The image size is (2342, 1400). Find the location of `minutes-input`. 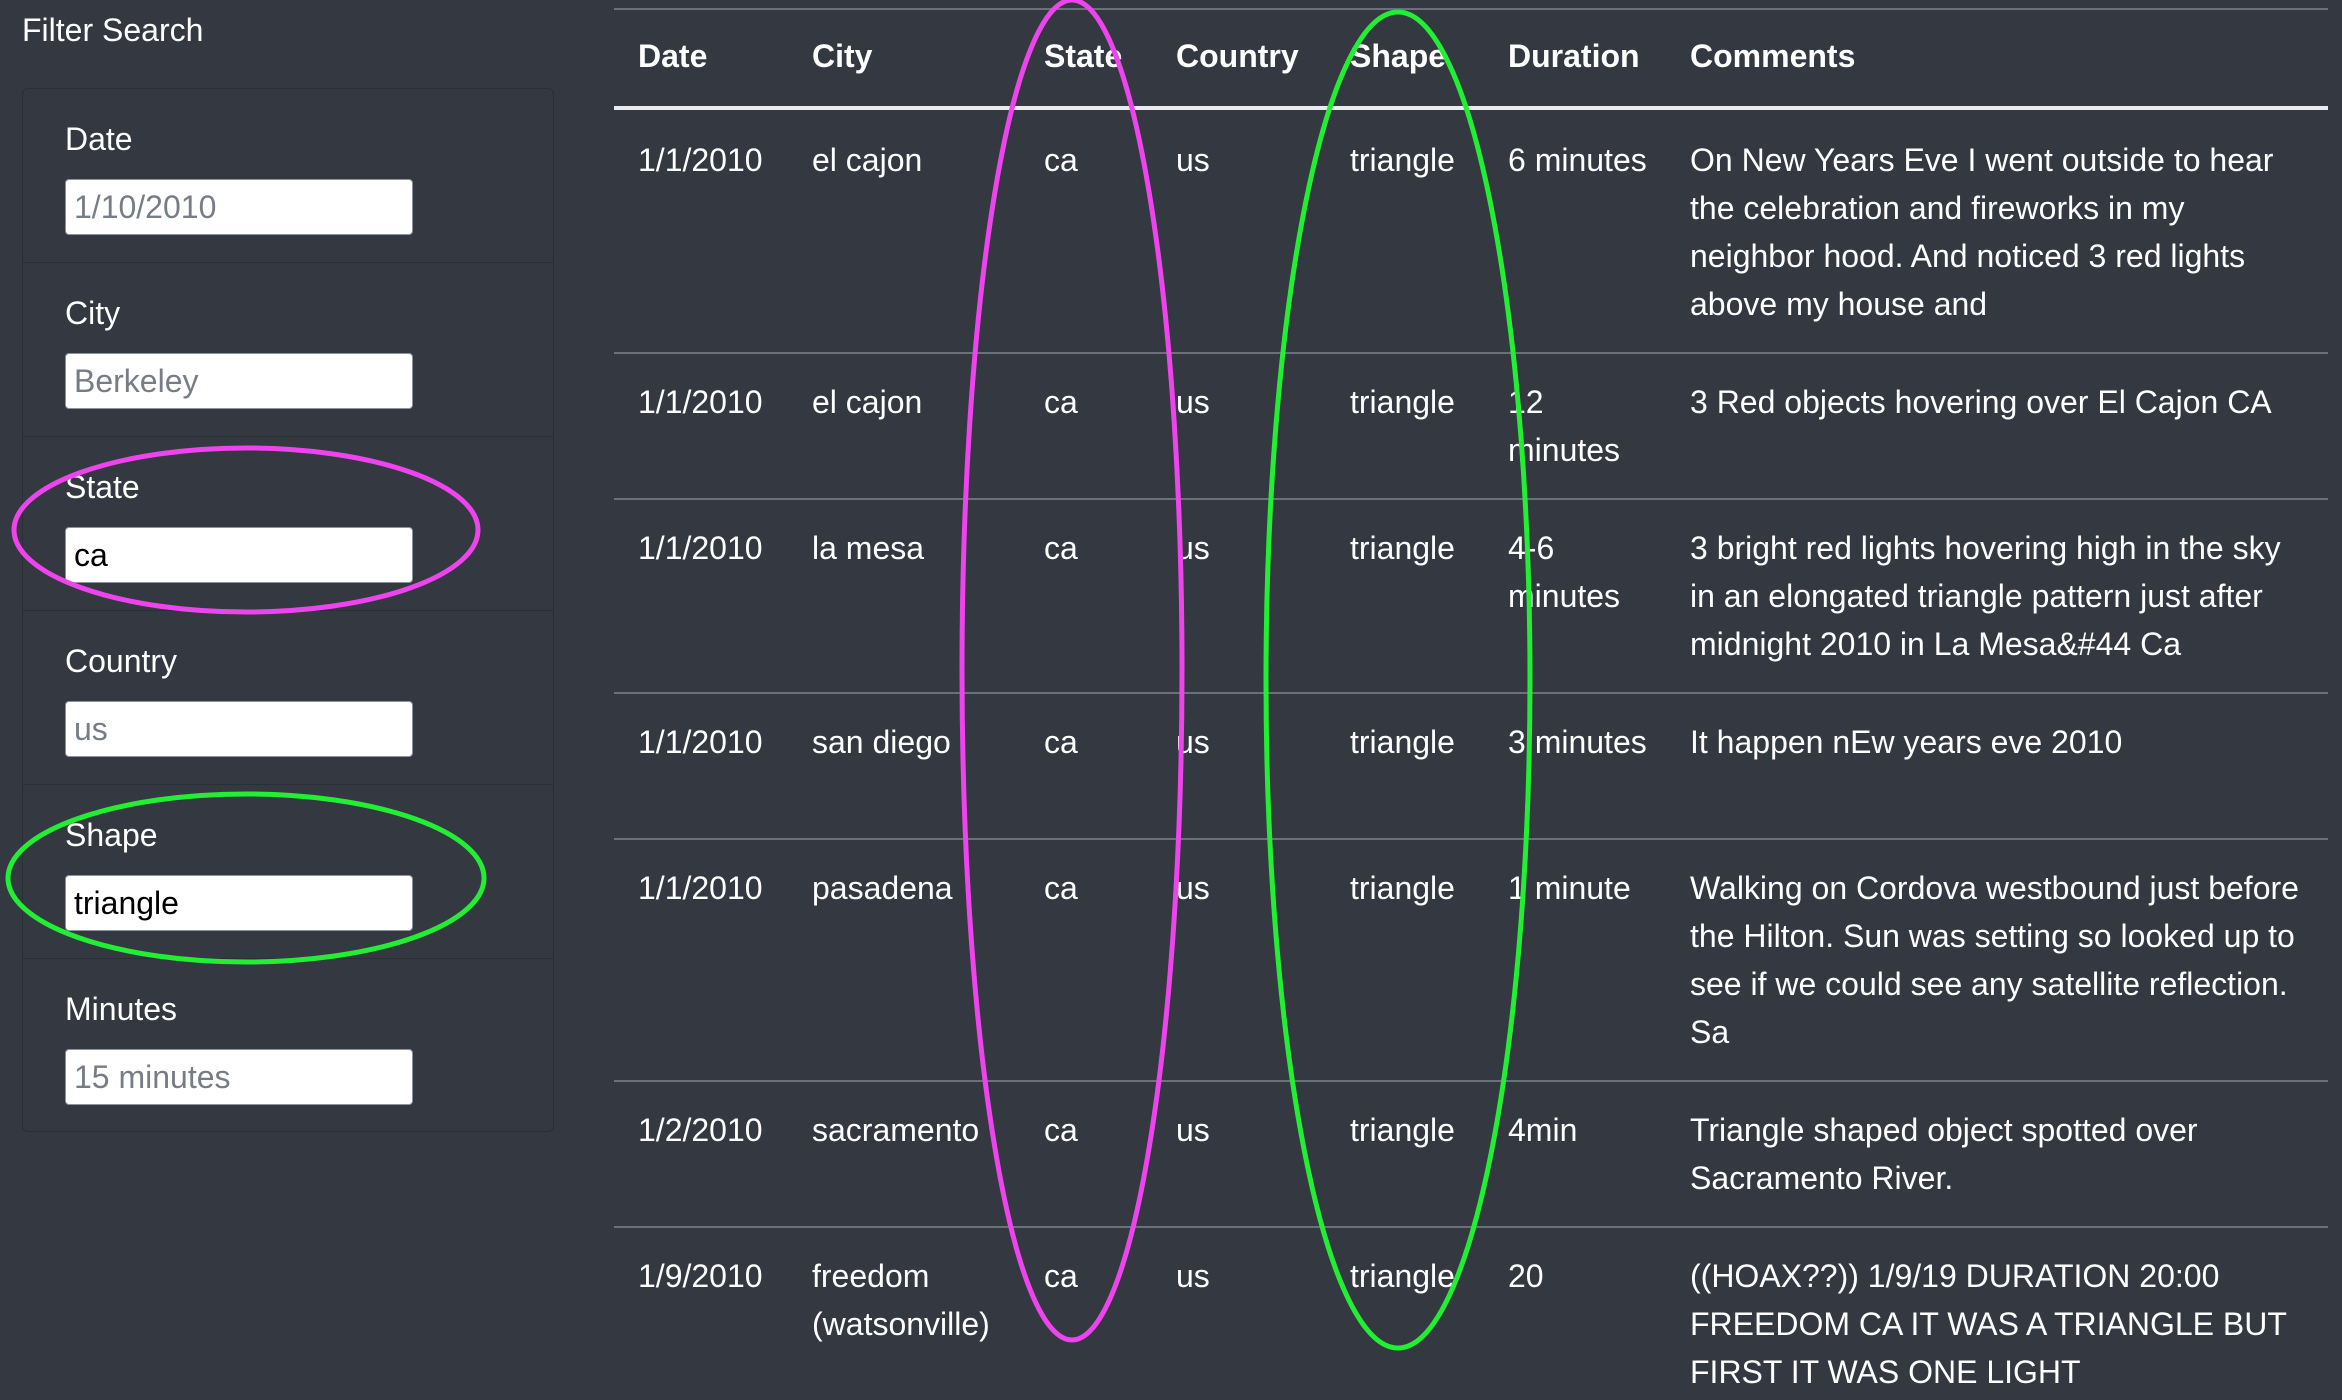

minutes-input is located at coordinates (239, 1077).